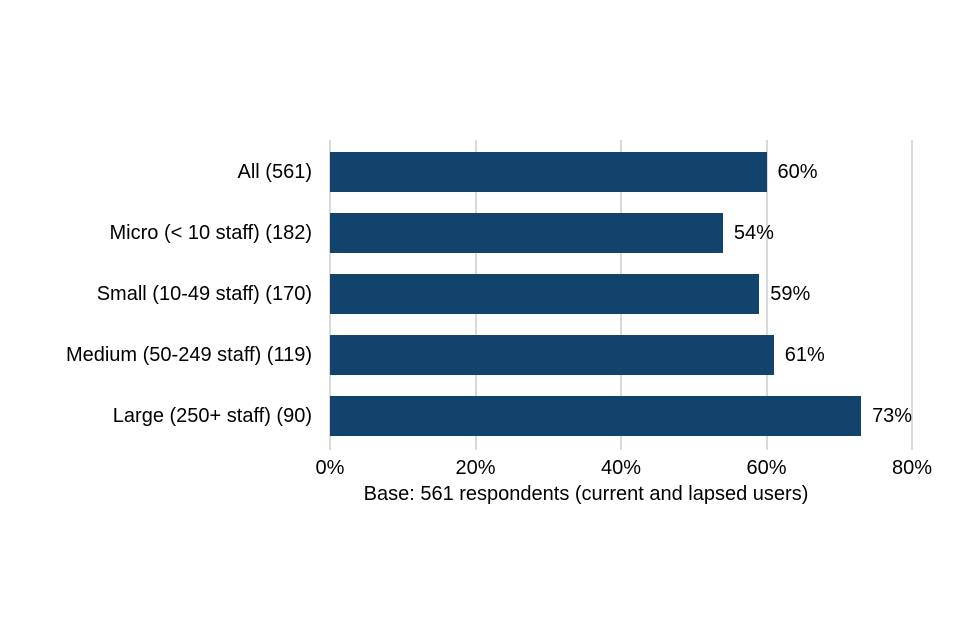 Image resolution: width=960 pixels, height=640 pixels. What do you see at coordinates (210, 233) in the screenshot?
I see `category-label: Micro (< 10 staff) (182)` at bounding box center [210, 233].